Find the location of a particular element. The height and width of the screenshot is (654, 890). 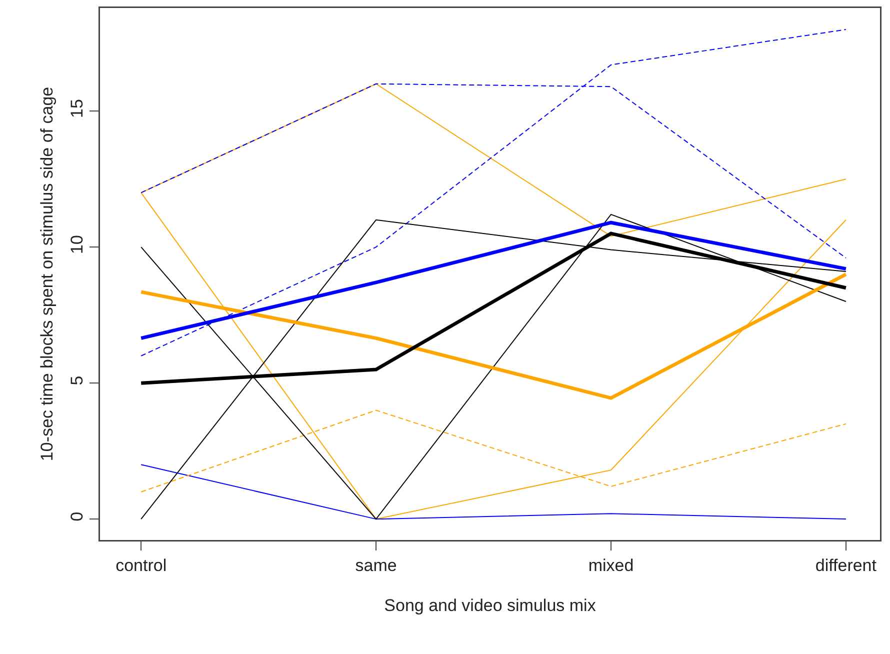

y-tick-label: 0 is located at coordinates (77, 517).